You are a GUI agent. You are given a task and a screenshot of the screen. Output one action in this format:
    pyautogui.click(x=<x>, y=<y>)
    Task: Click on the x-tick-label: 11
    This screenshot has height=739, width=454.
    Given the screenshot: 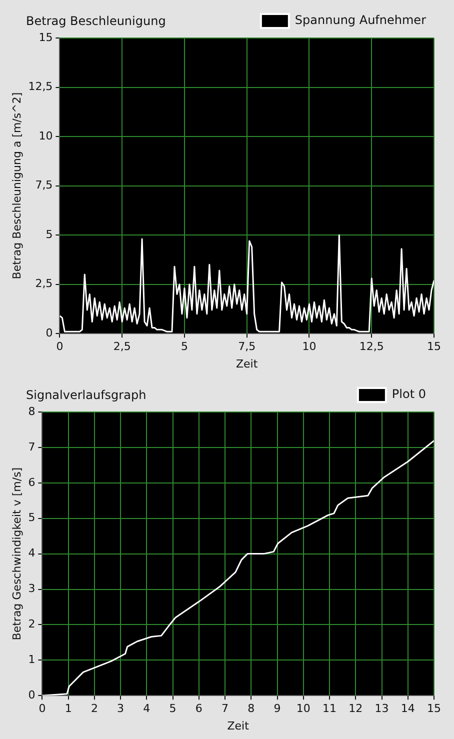 What is the action you would take?
    pyautogui.click(x=329, y=709)
    